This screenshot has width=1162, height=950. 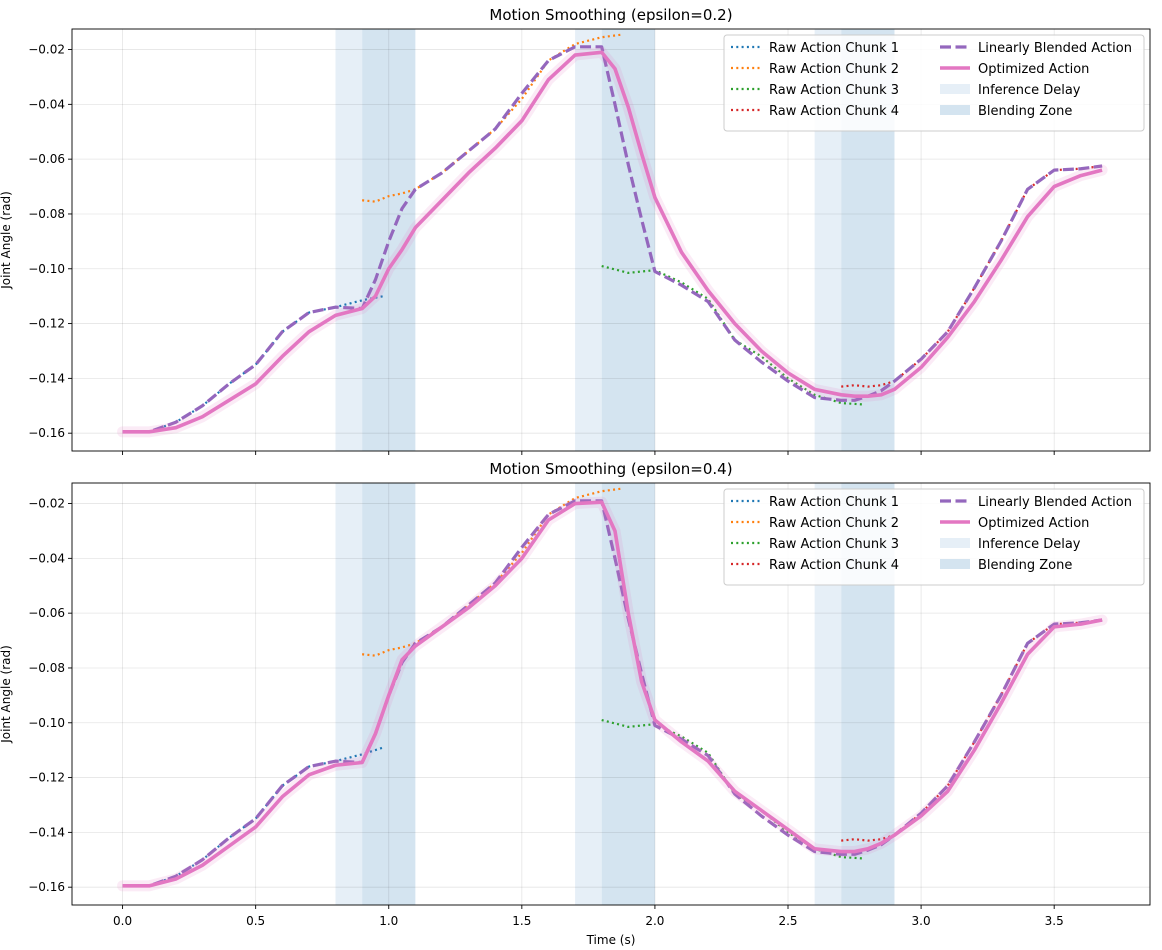 I want to click on chart-title: Motion Smoothing (epsilon=0.4), so click(x=610, y=469).